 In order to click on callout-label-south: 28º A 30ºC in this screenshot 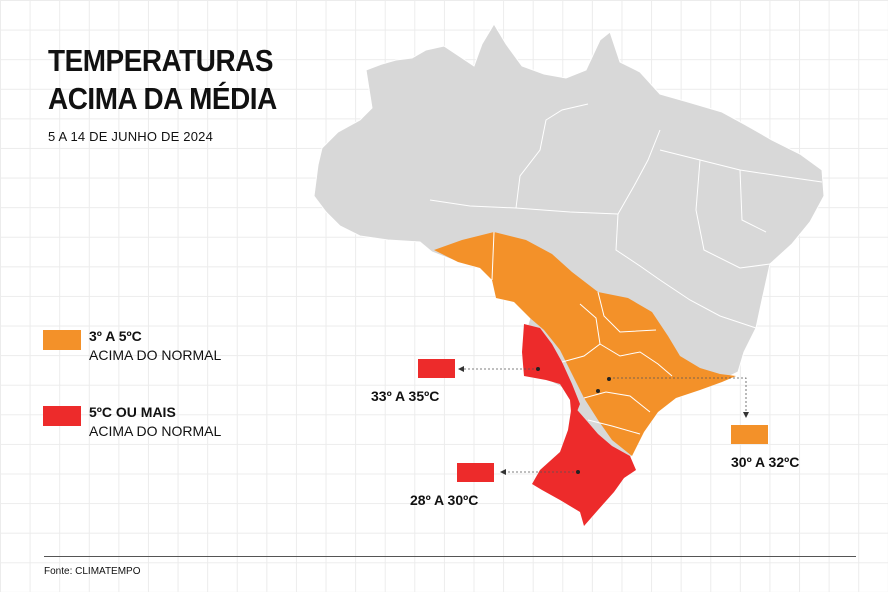, I will do `click(444, 500)`.